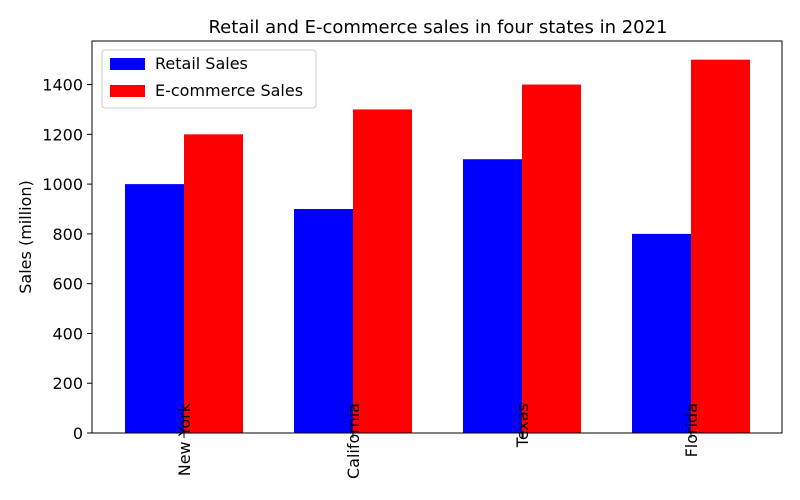 The height and width of the screenshot is (500, 800). Describe the element at coordinates (229, 90) in the screenshot. I see `legend-label: E-commerce Sales` at that location.